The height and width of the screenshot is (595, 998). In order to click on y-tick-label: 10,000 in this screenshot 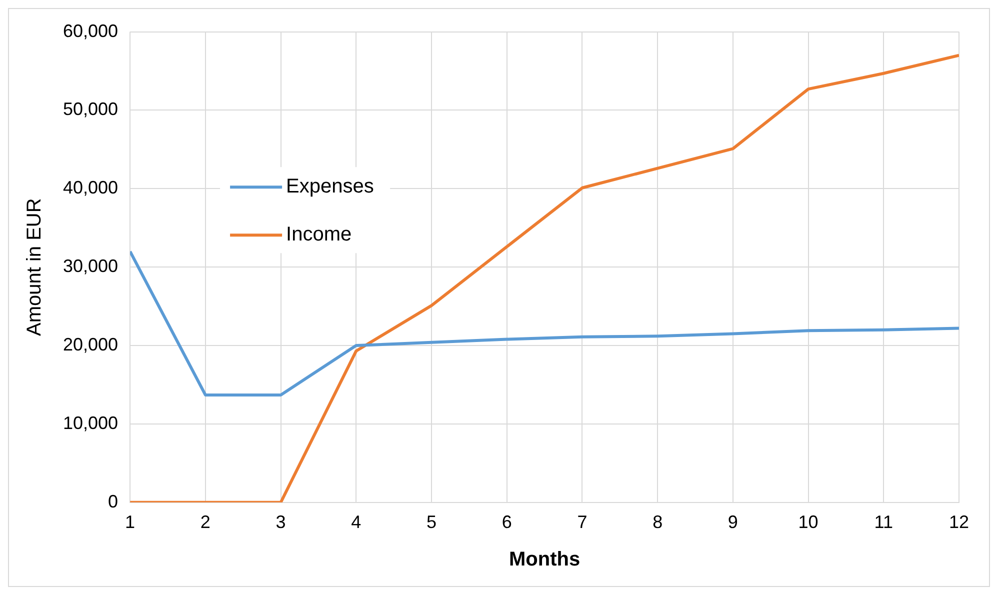, I will do `click(90, 422)`.